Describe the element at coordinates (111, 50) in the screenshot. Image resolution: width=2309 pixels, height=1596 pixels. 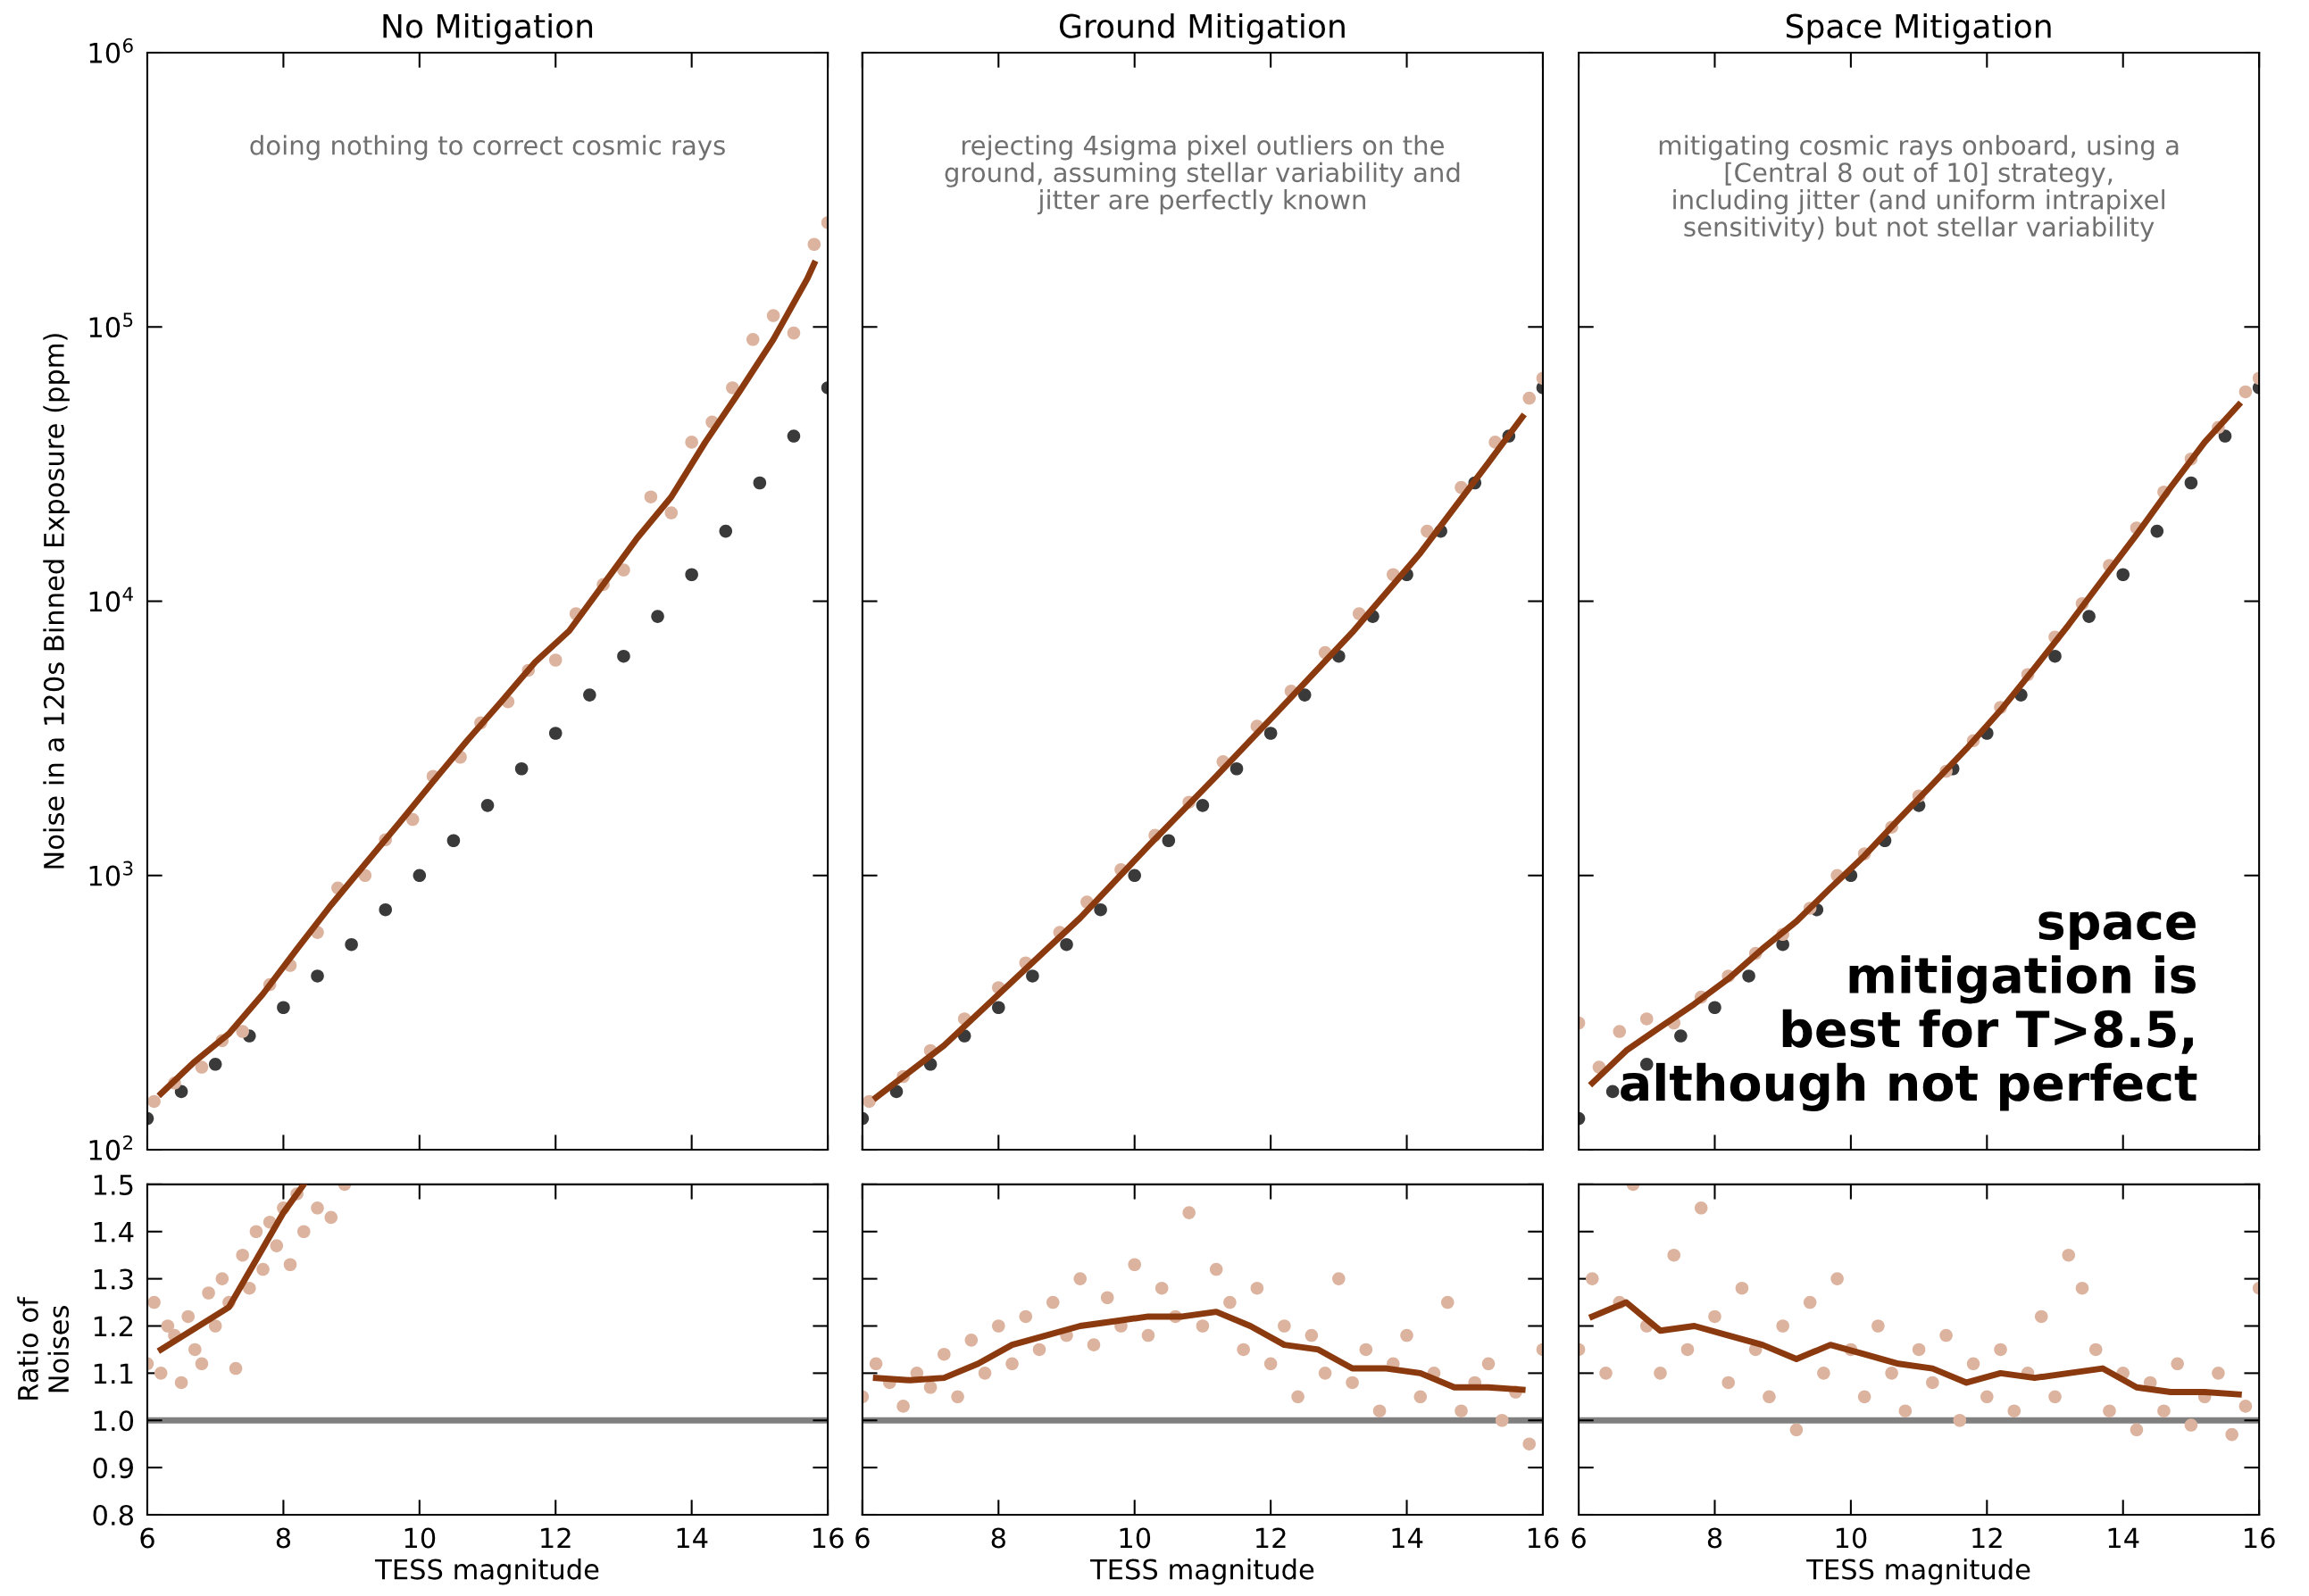
I see `y-tick-label: 10$^{6}$` at that location.